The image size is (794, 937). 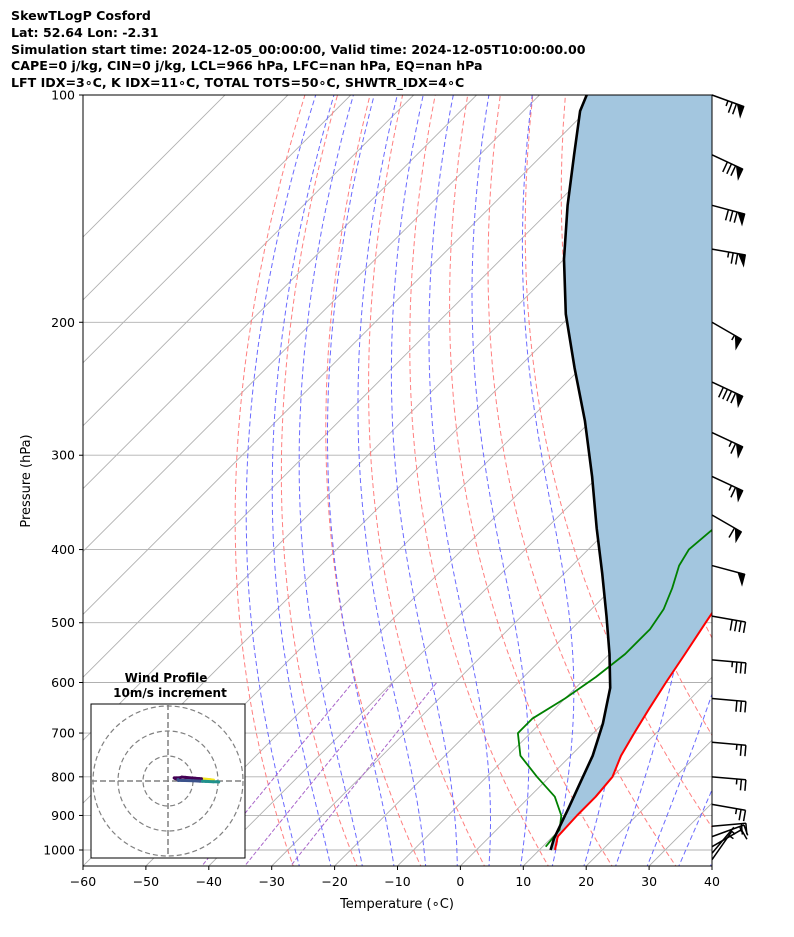 What do you see at coordinates (397, 881) in the screenshot?
I see `x-tick-label: −10` at bounding box center [397, 881].